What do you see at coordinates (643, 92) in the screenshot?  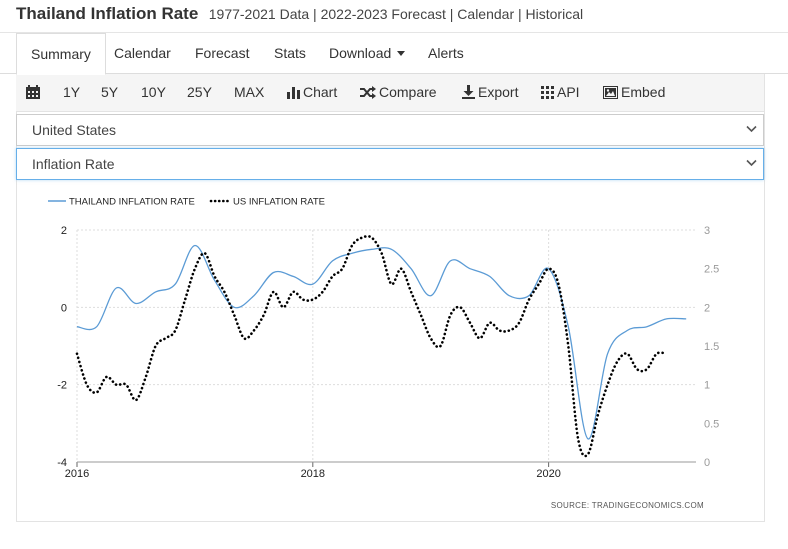 I see `embed-button-label: Embed` at bounding box center [643, 92].